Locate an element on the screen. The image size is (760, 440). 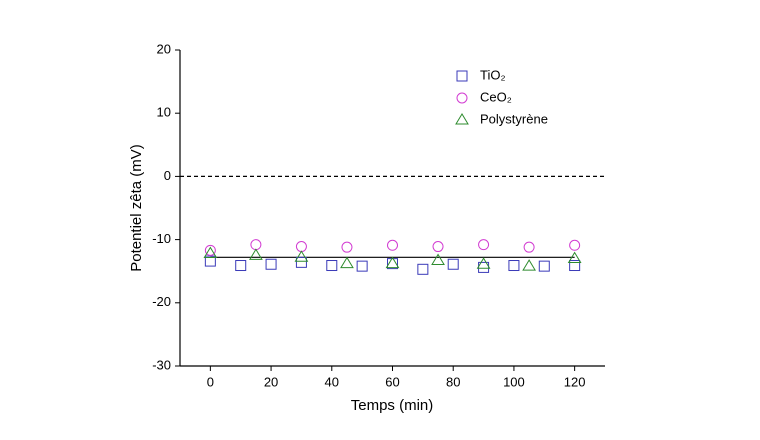
y-tick-label: 10 is located at coordinates (164, 112).